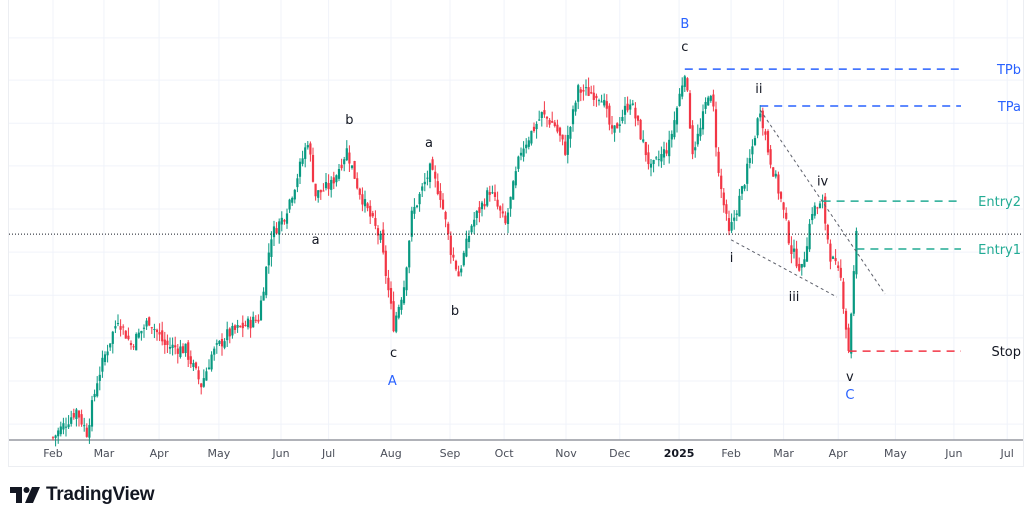 This screenshot has width=1024, height=523. Describe the element at coordinates (82, 495) in the screenshot. I see `tradingview-logo: TradingView` at that location.